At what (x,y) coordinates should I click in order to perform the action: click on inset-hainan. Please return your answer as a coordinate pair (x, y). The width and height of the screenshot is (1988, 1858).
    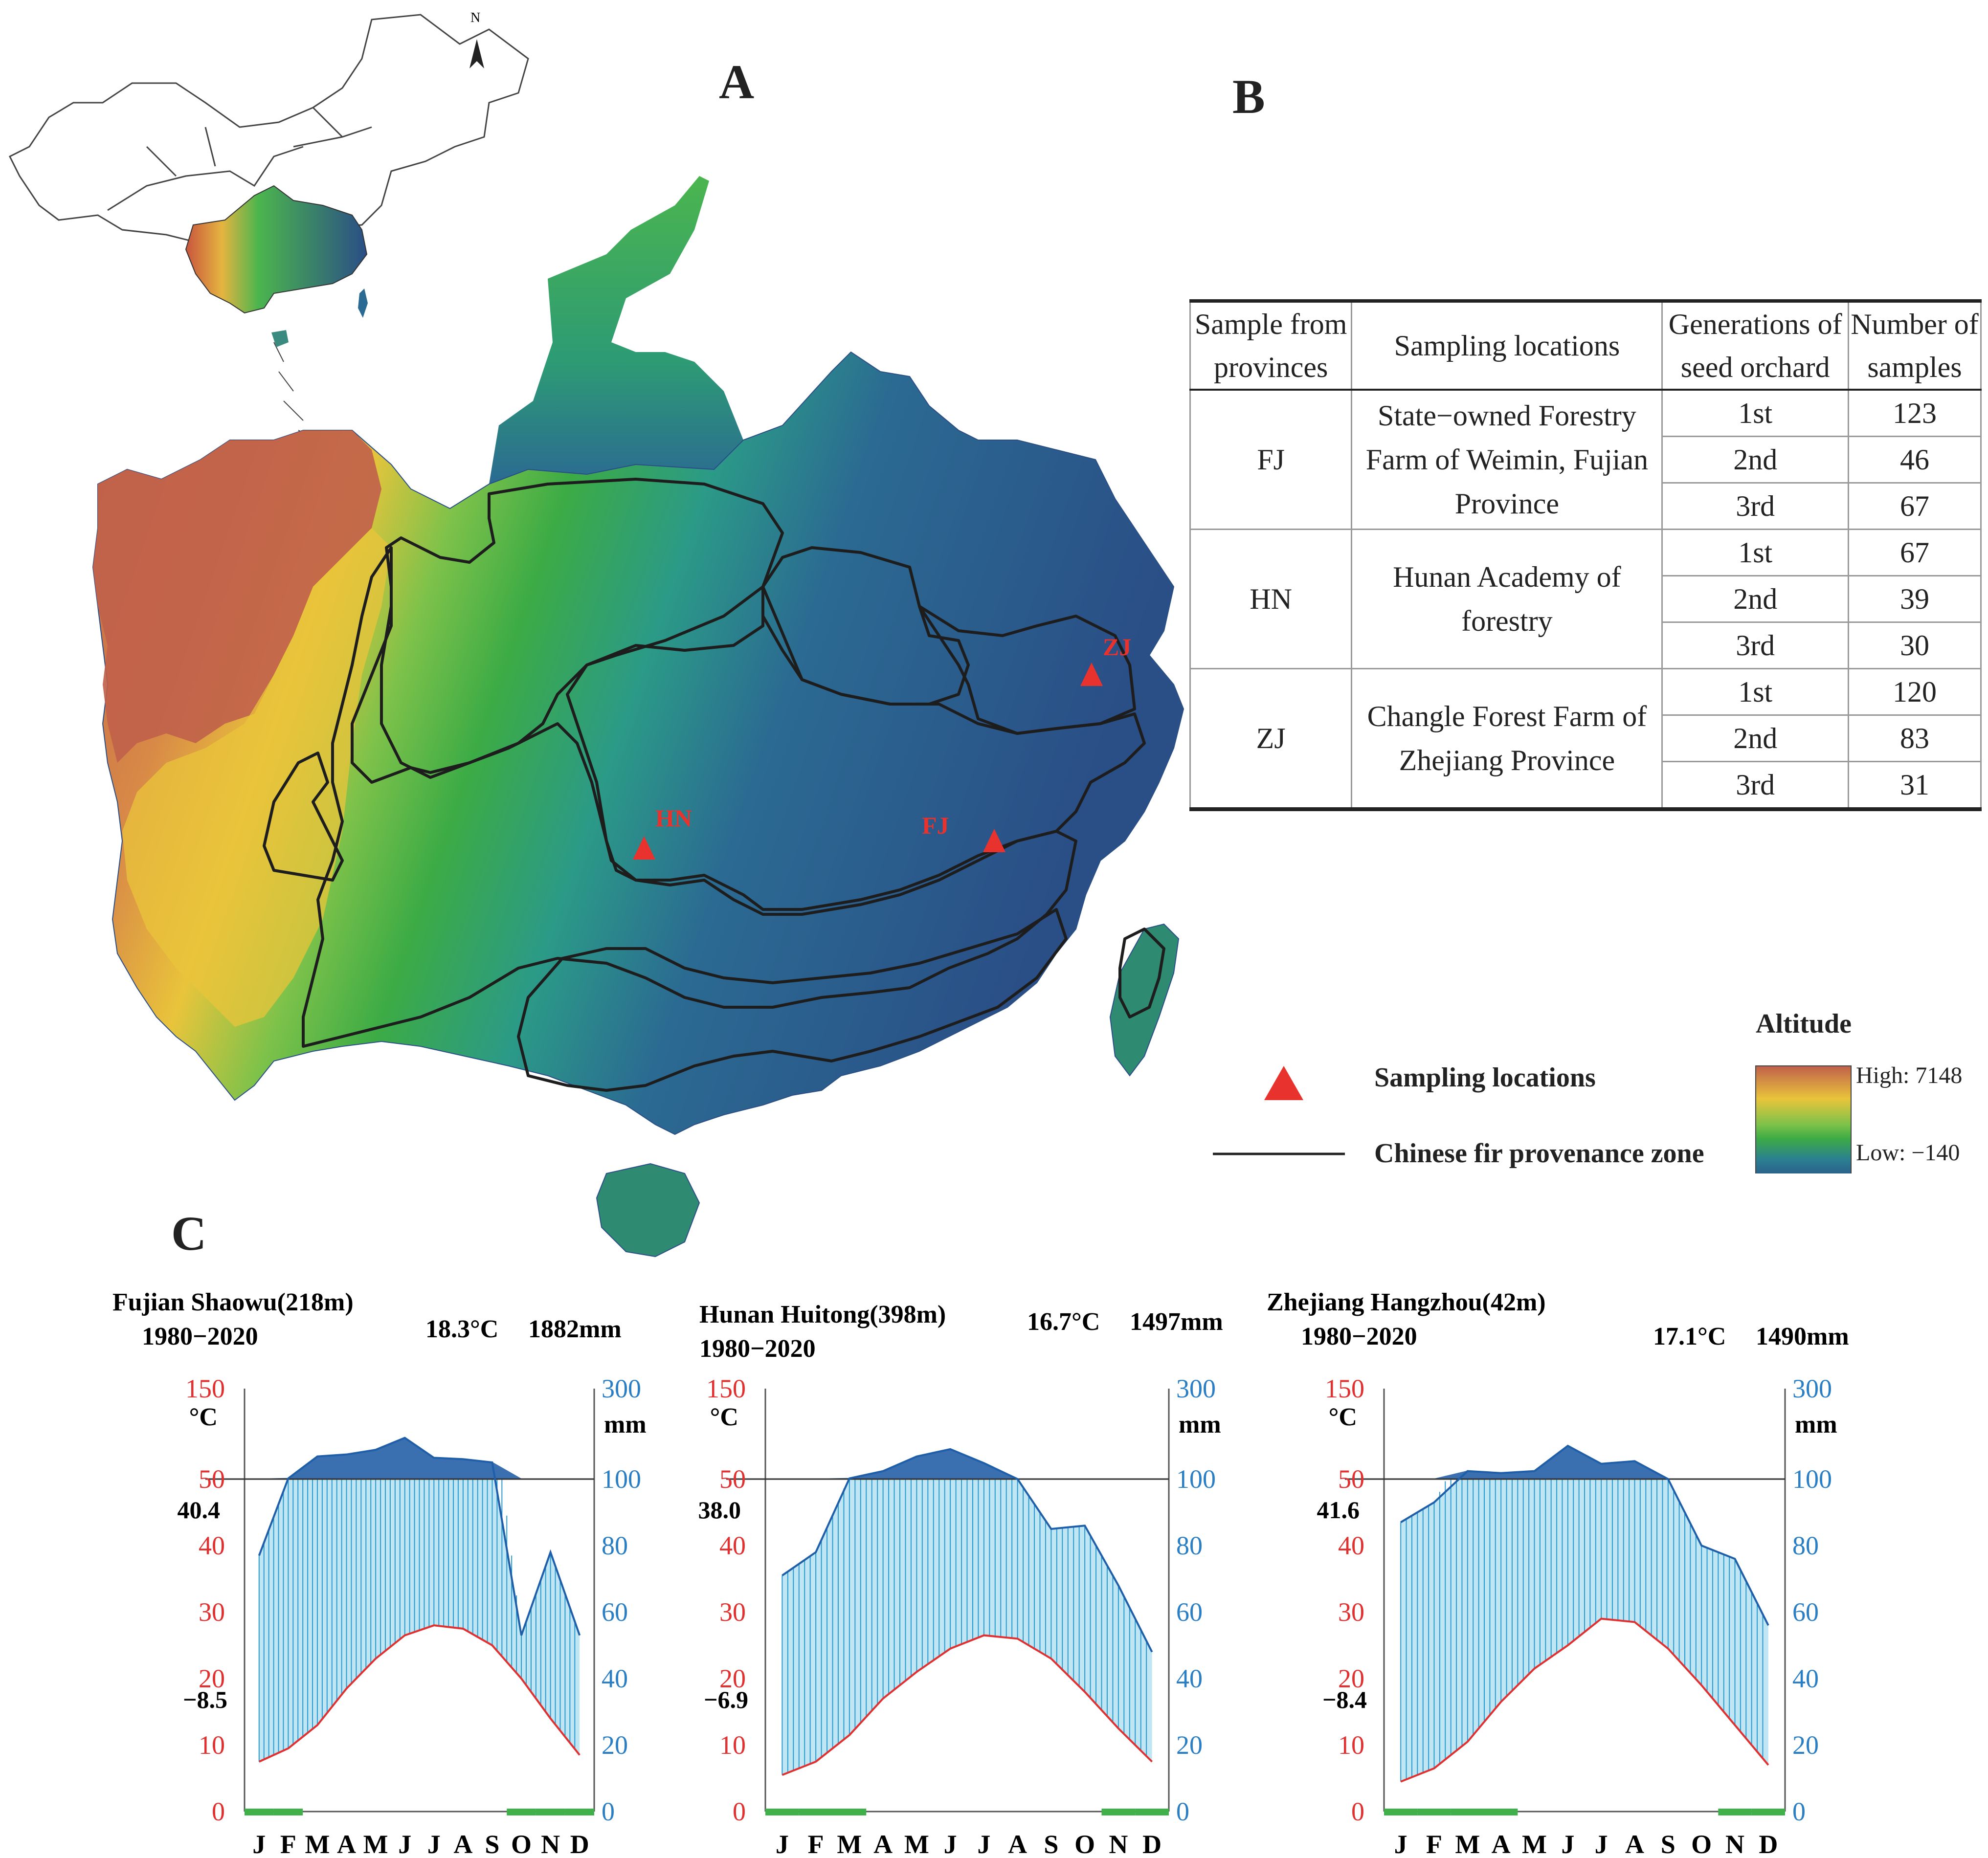
    Looking at the image, I should click on (280, 338).